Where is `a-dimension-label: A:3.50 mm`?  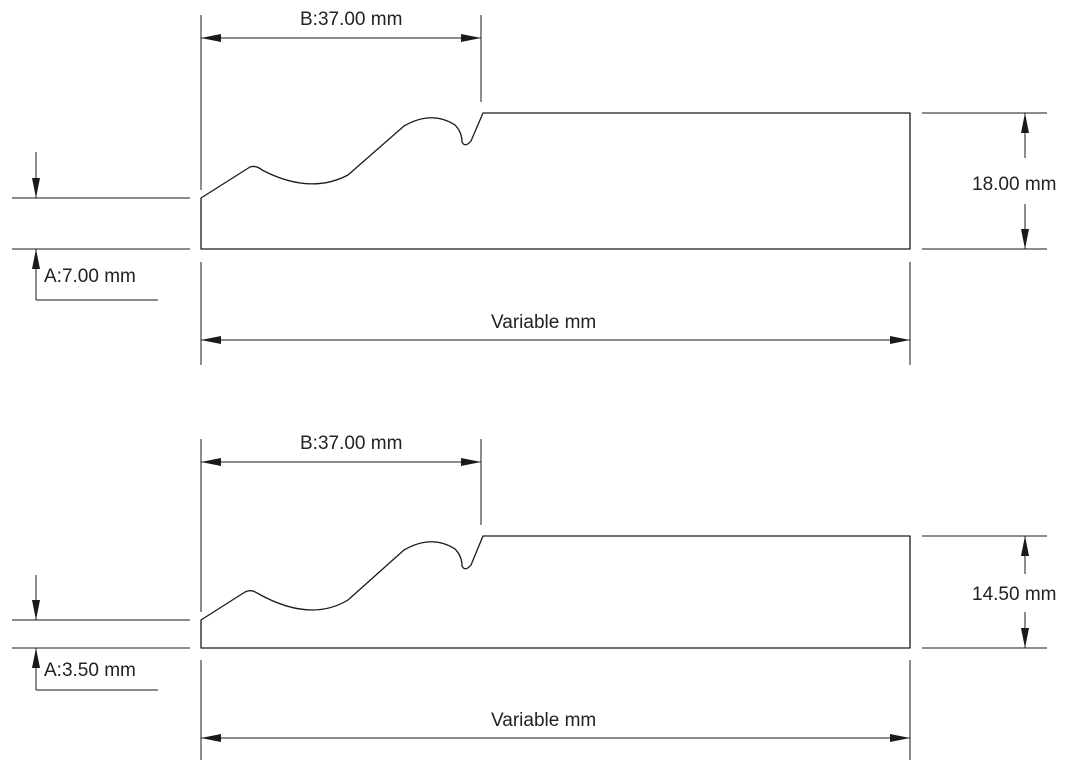
a-dimension-label: A:3.50 mm is located at coordinates (90, 670).